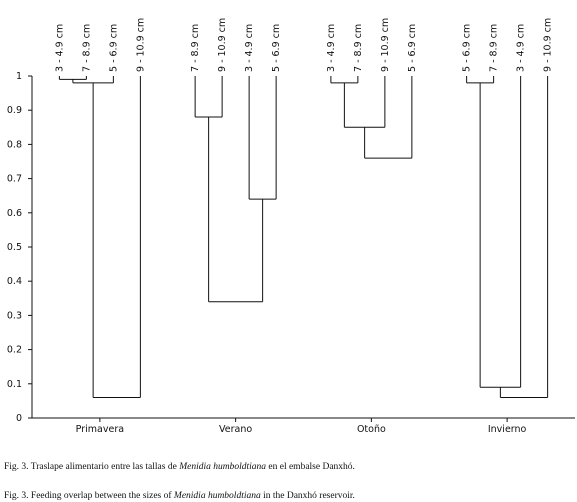  What do you see at coordinates (19, 76) in the screenshot?
I see `y-tick-label: 1` at bounding box center [19, 76].